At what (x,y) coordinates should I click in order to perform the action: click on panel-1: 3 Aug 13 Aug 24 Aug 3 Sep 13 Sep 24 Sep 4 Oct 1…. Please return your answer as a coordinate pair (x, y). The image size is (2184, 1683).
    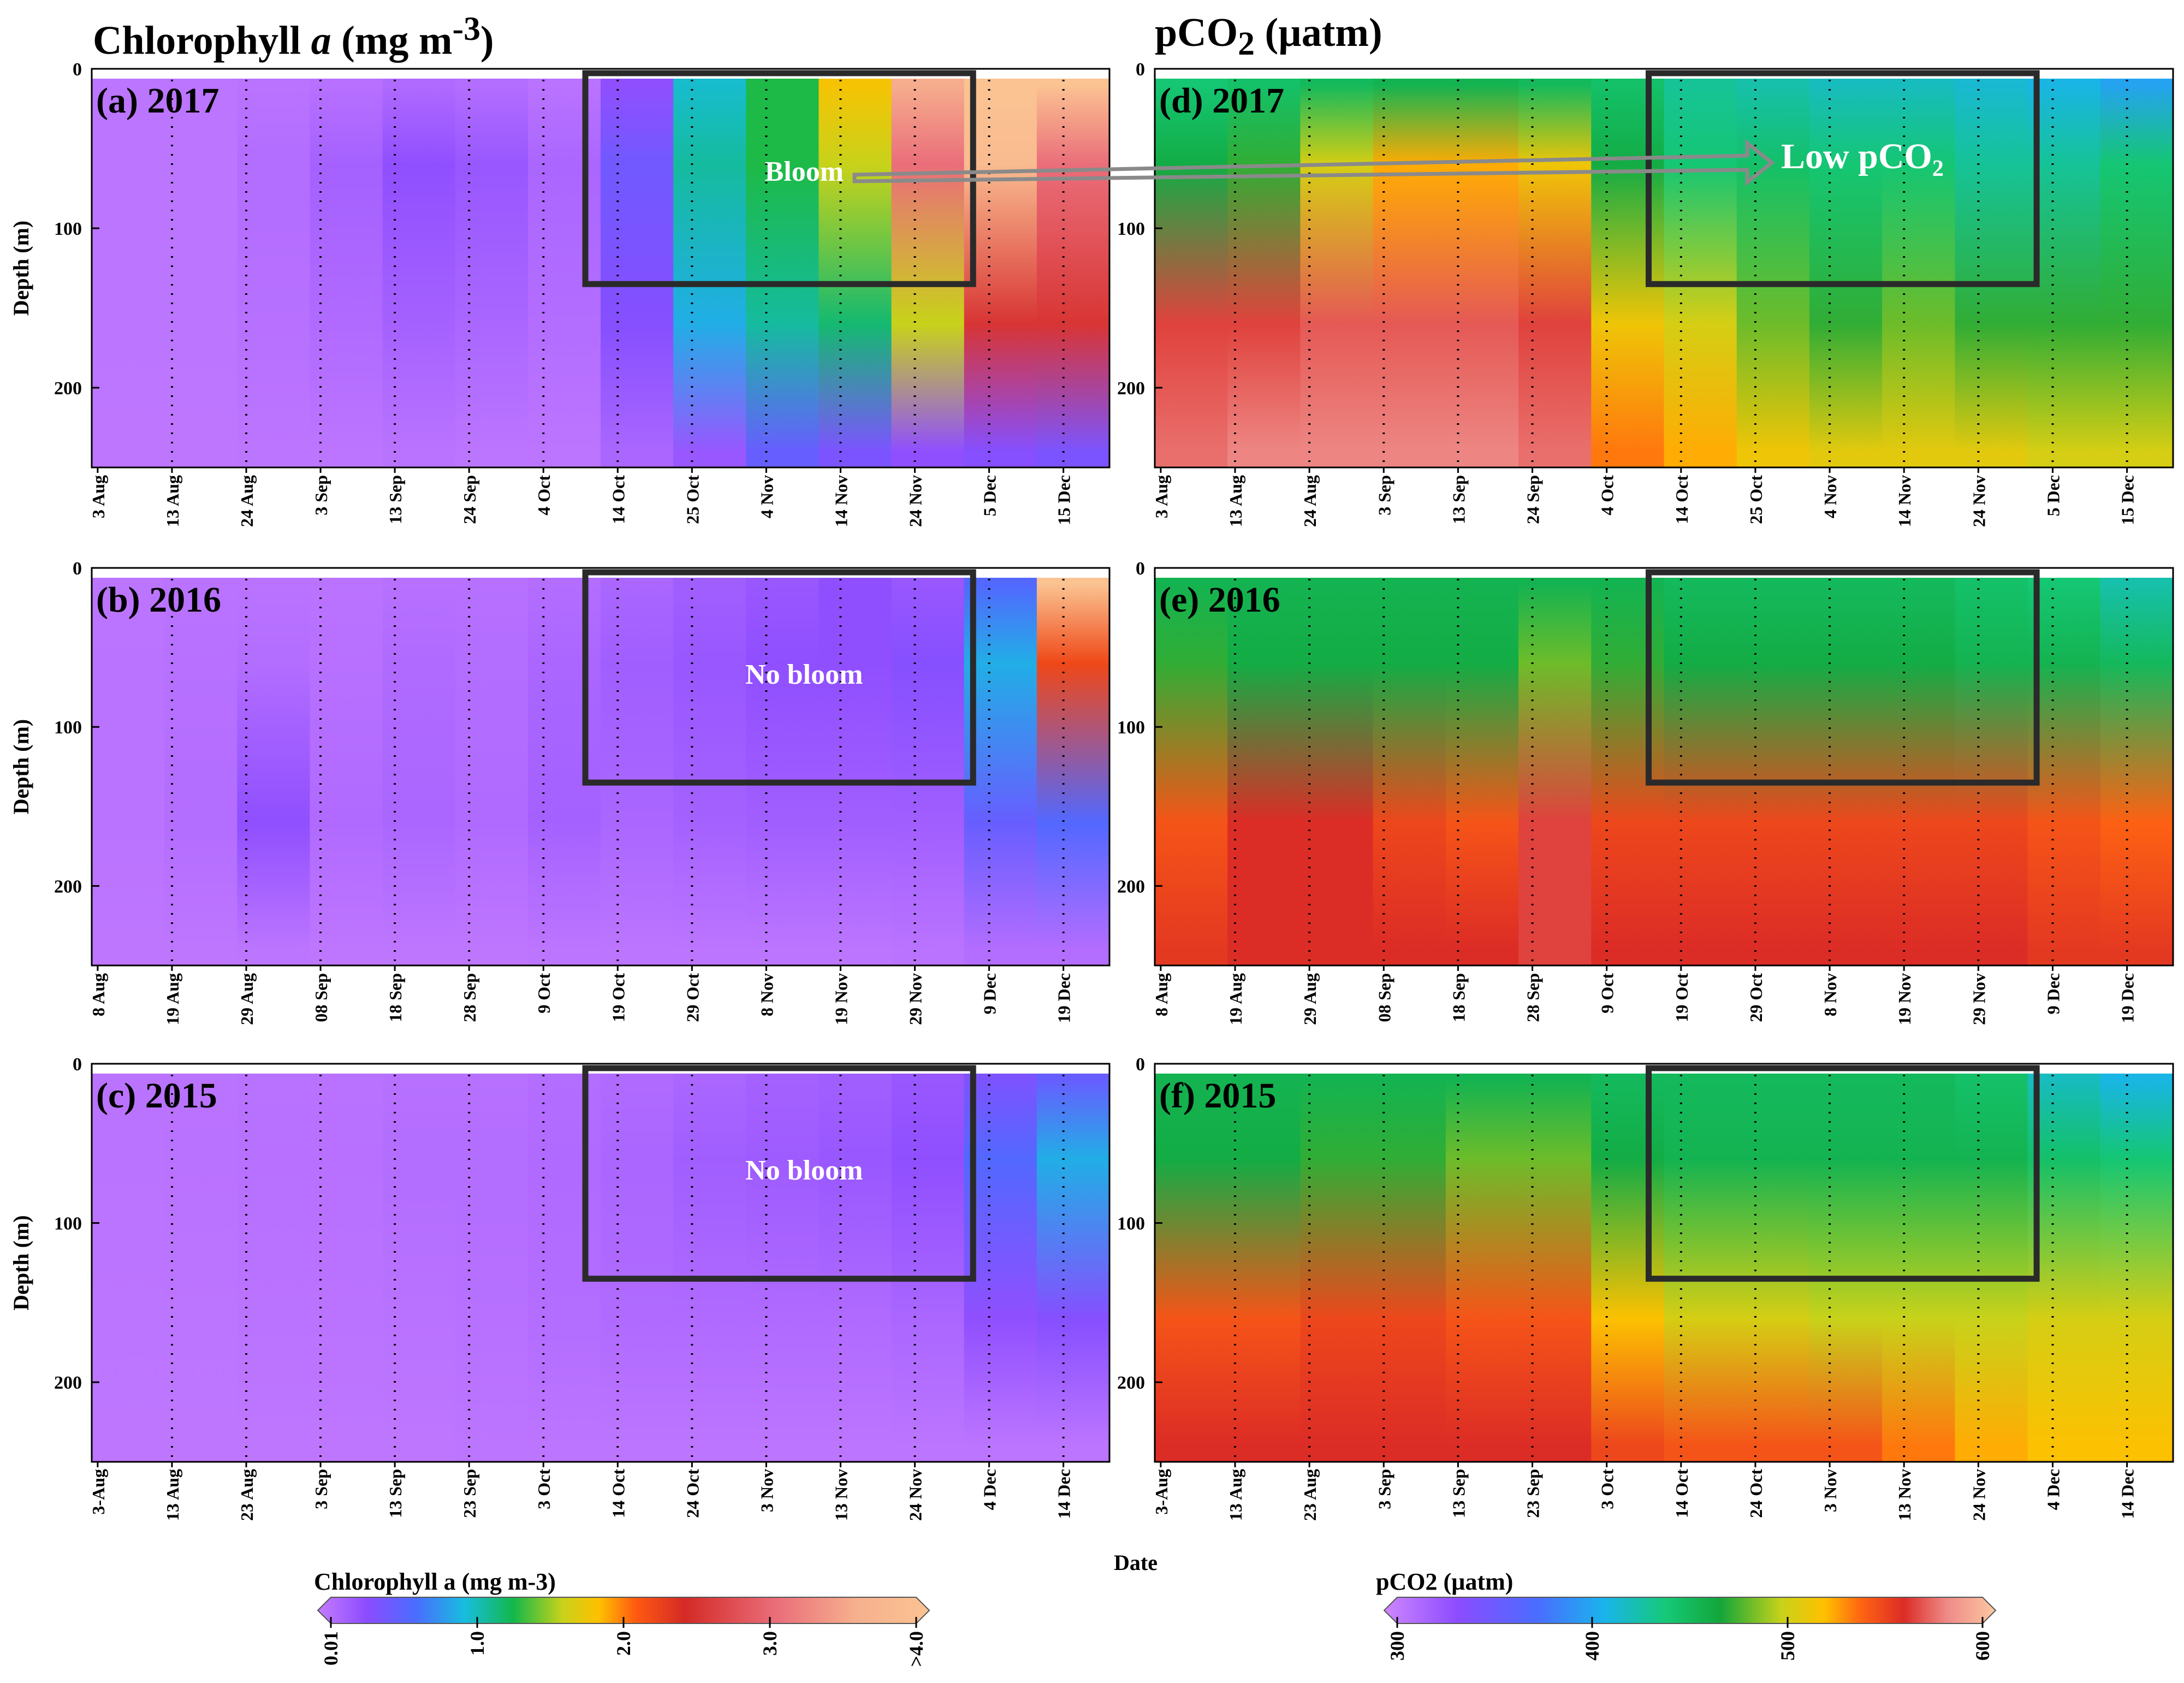
    Looking at the image, I should click on (560, 293).